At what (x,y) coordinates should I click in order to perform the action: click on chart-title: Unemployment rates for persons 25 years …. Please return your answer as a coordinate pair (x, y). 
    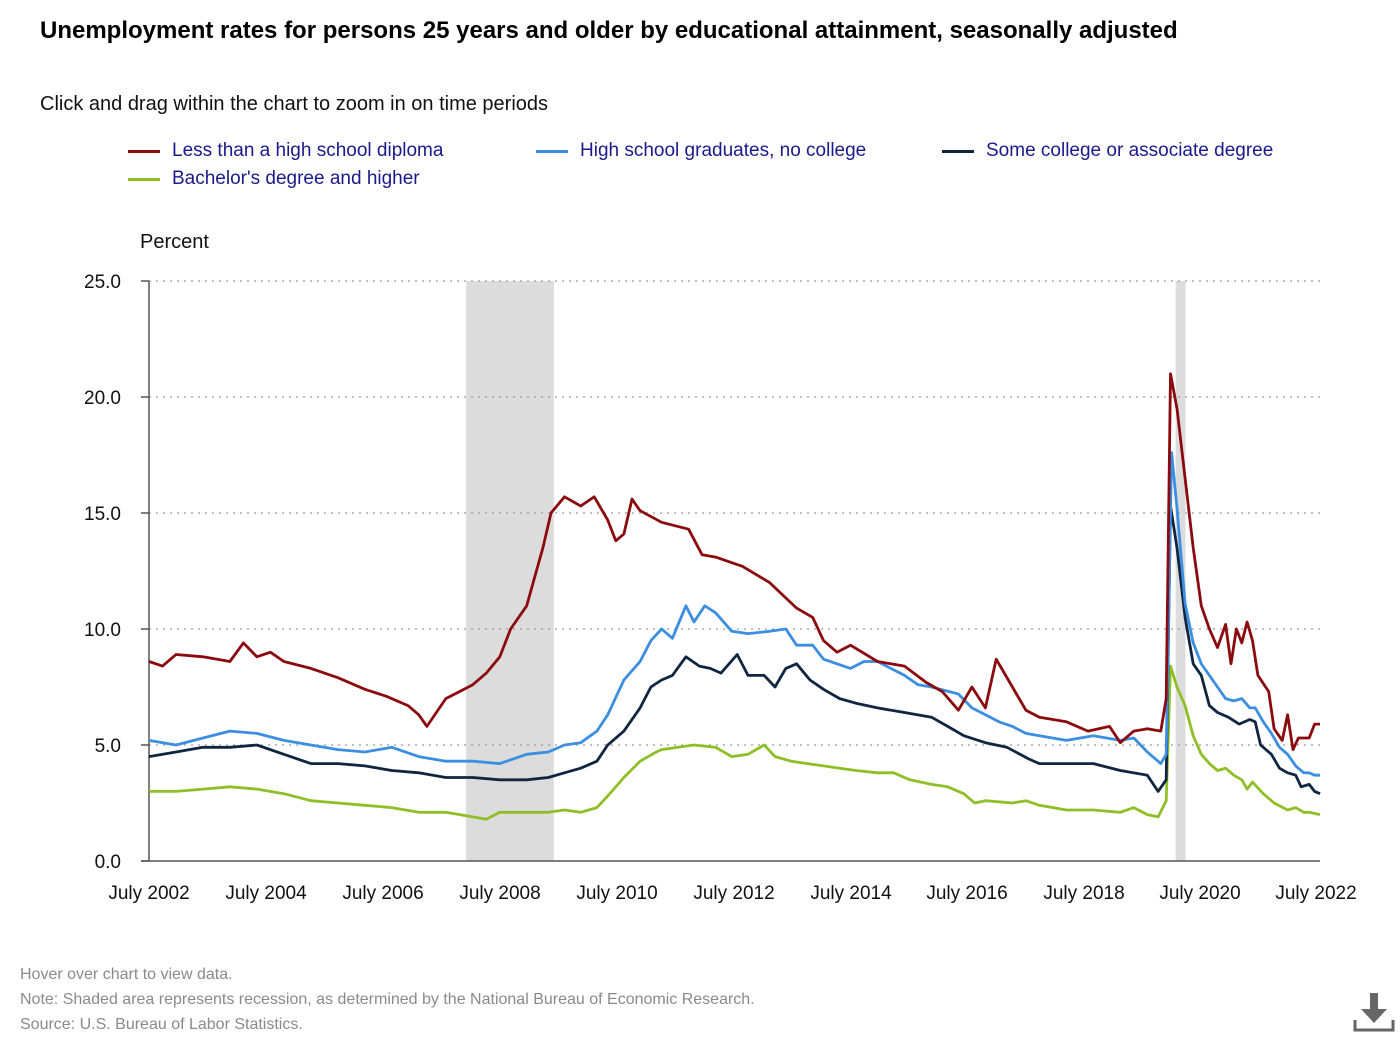
    Looking at the image, I should click on (609, 30).